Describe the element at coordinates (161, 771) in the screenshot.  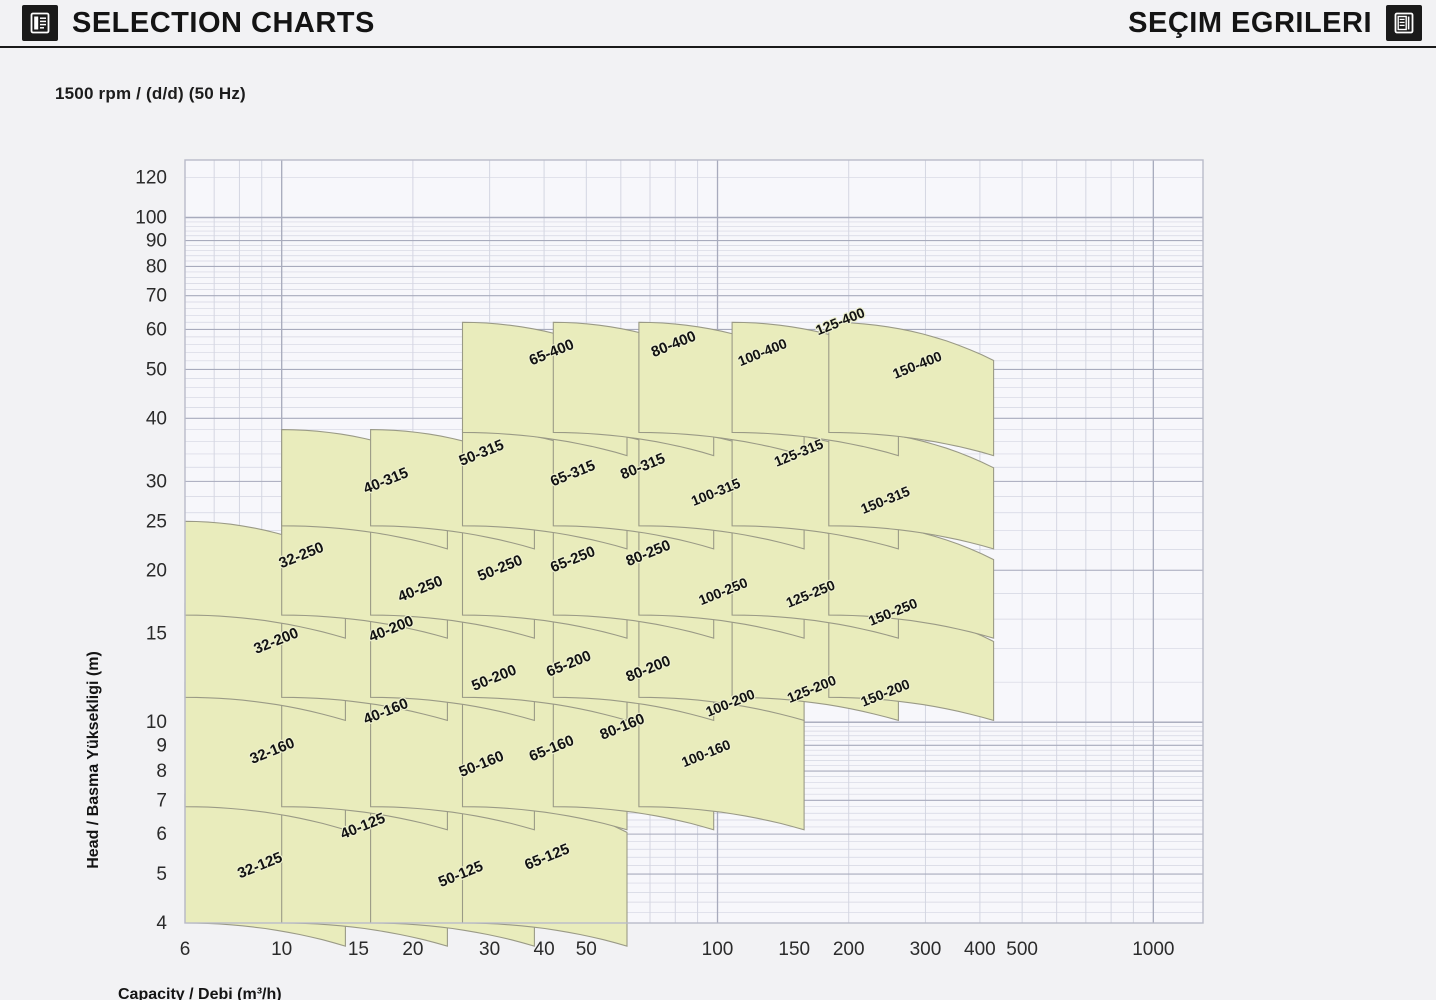
I see `y-axis-tick-label: 8` at that location.